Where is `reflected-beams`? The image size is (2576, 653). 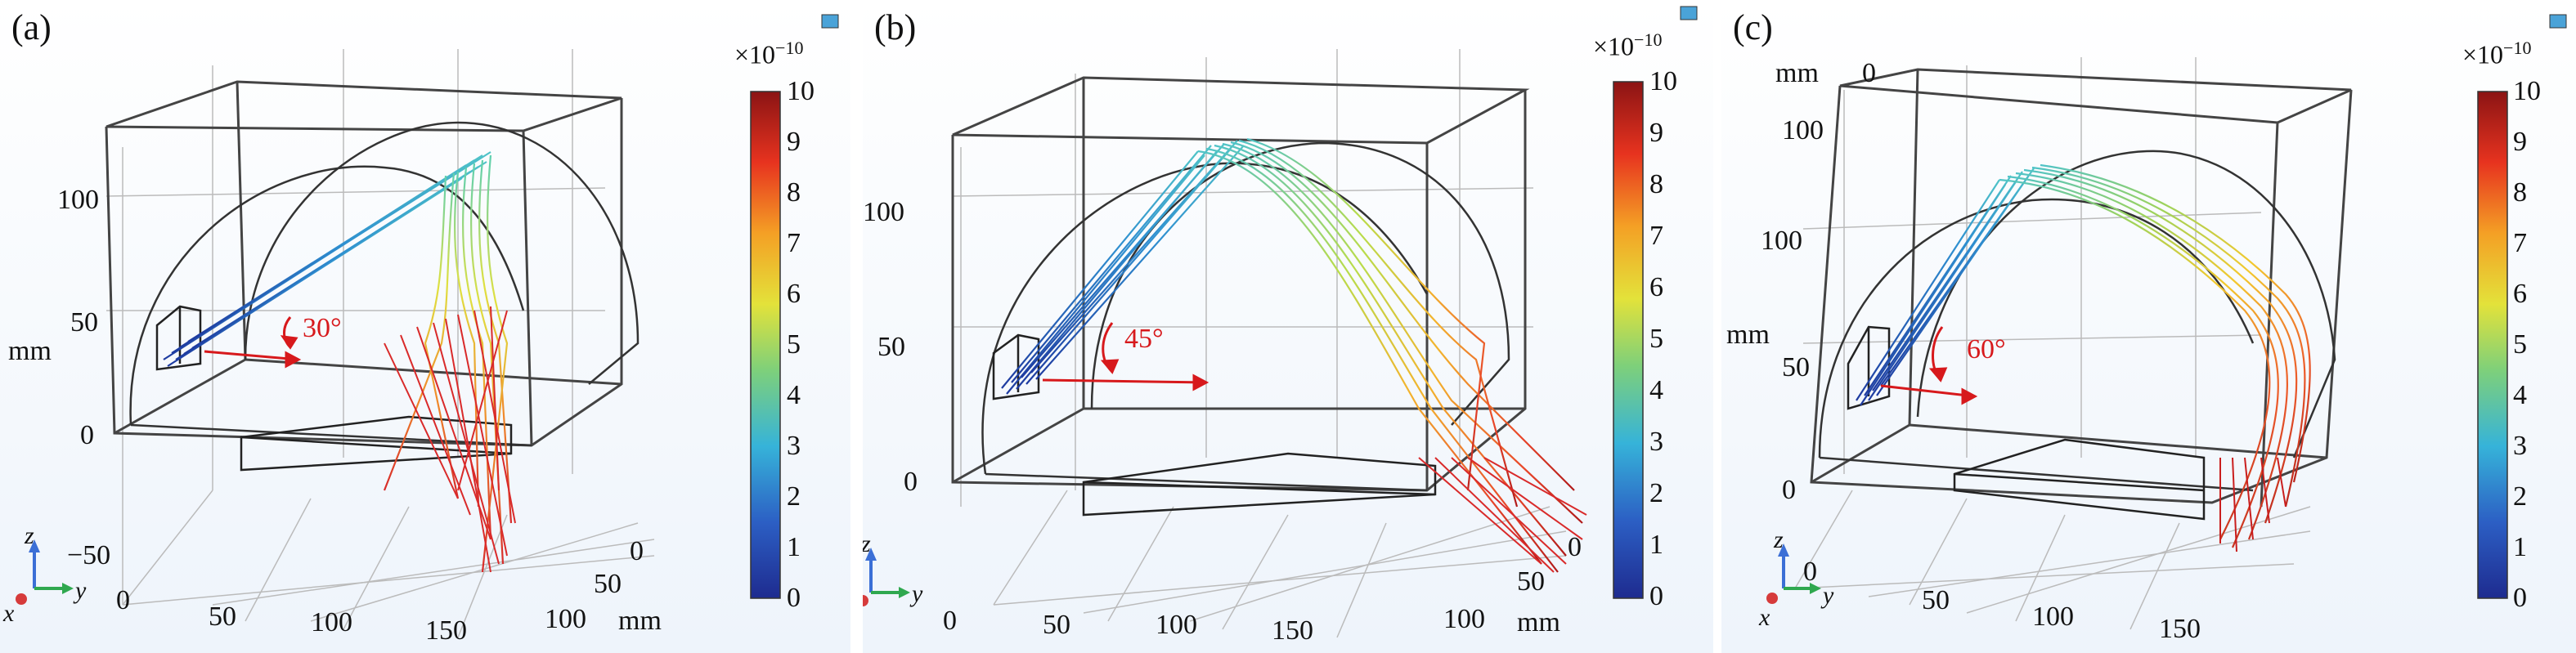 reflected-beams is located at coordinates (2155, 355).